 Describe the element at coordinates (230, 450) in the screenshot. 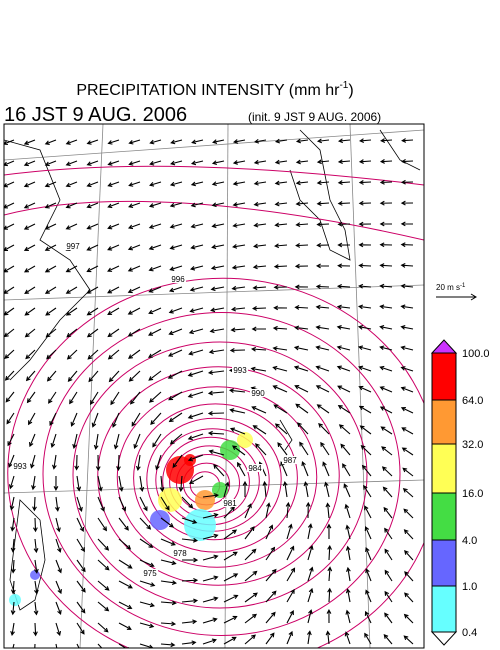

I see `precip-area` at that location.